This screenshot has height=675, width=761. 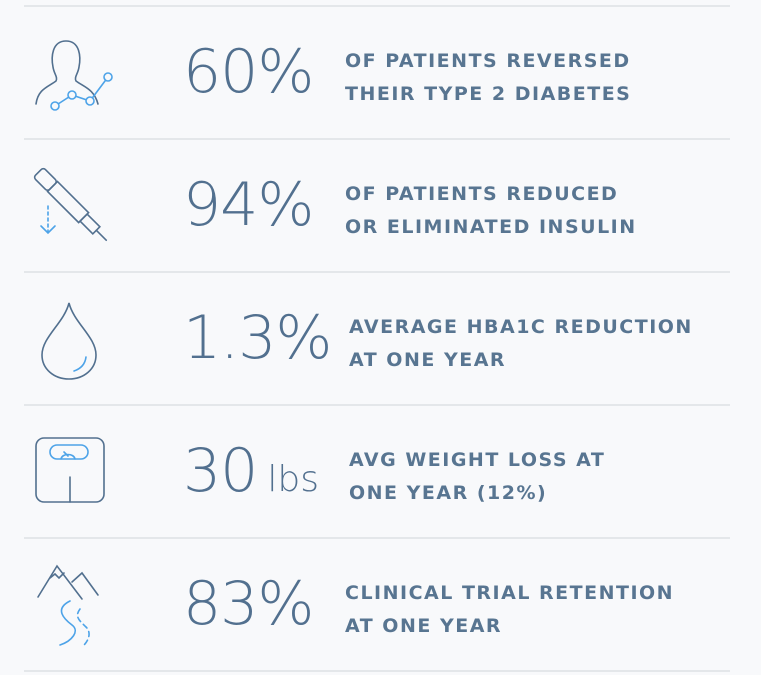 I want to click on label-line: AVERAGE HBA1C REDUCTION, so click(x=521, y=327).